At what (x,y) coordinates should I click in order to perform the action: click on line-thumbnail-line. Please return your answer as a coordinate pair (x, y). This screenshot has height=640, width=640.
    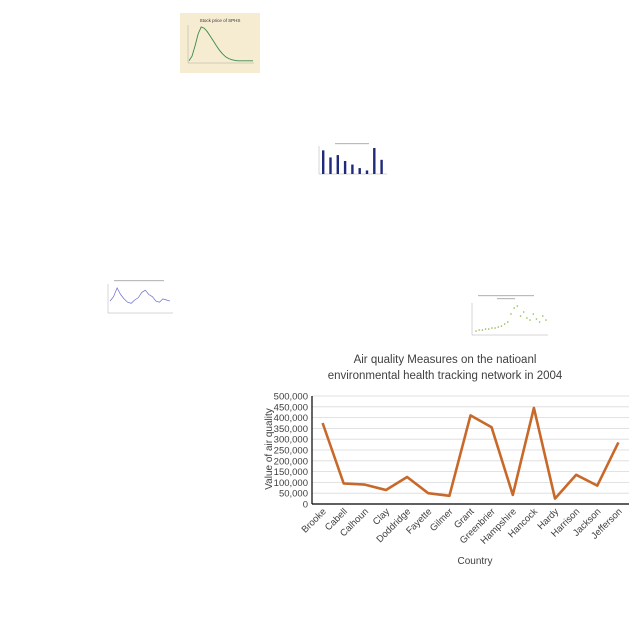
    Looking at the image, I should click on (140, 295).